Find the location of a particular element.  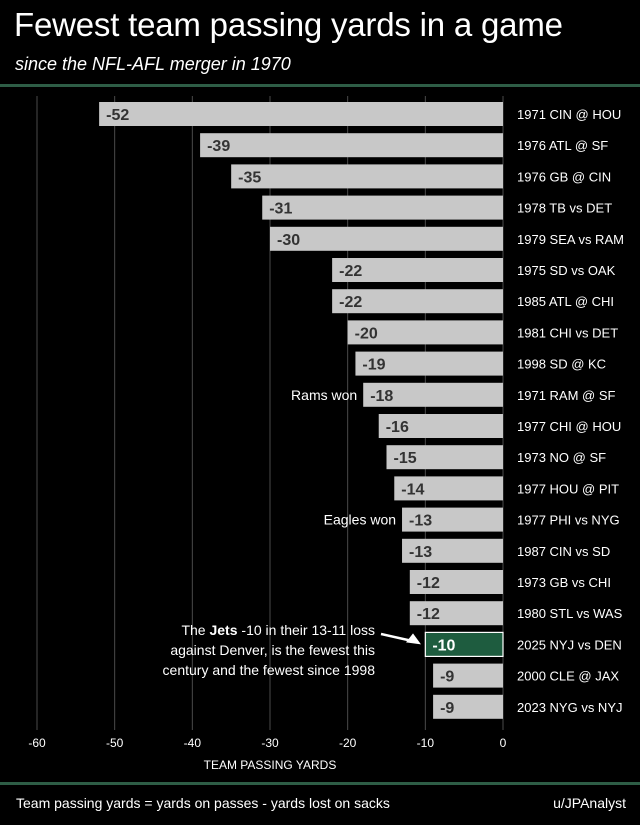

data-label: -39 is located at coordinates (218, 146).